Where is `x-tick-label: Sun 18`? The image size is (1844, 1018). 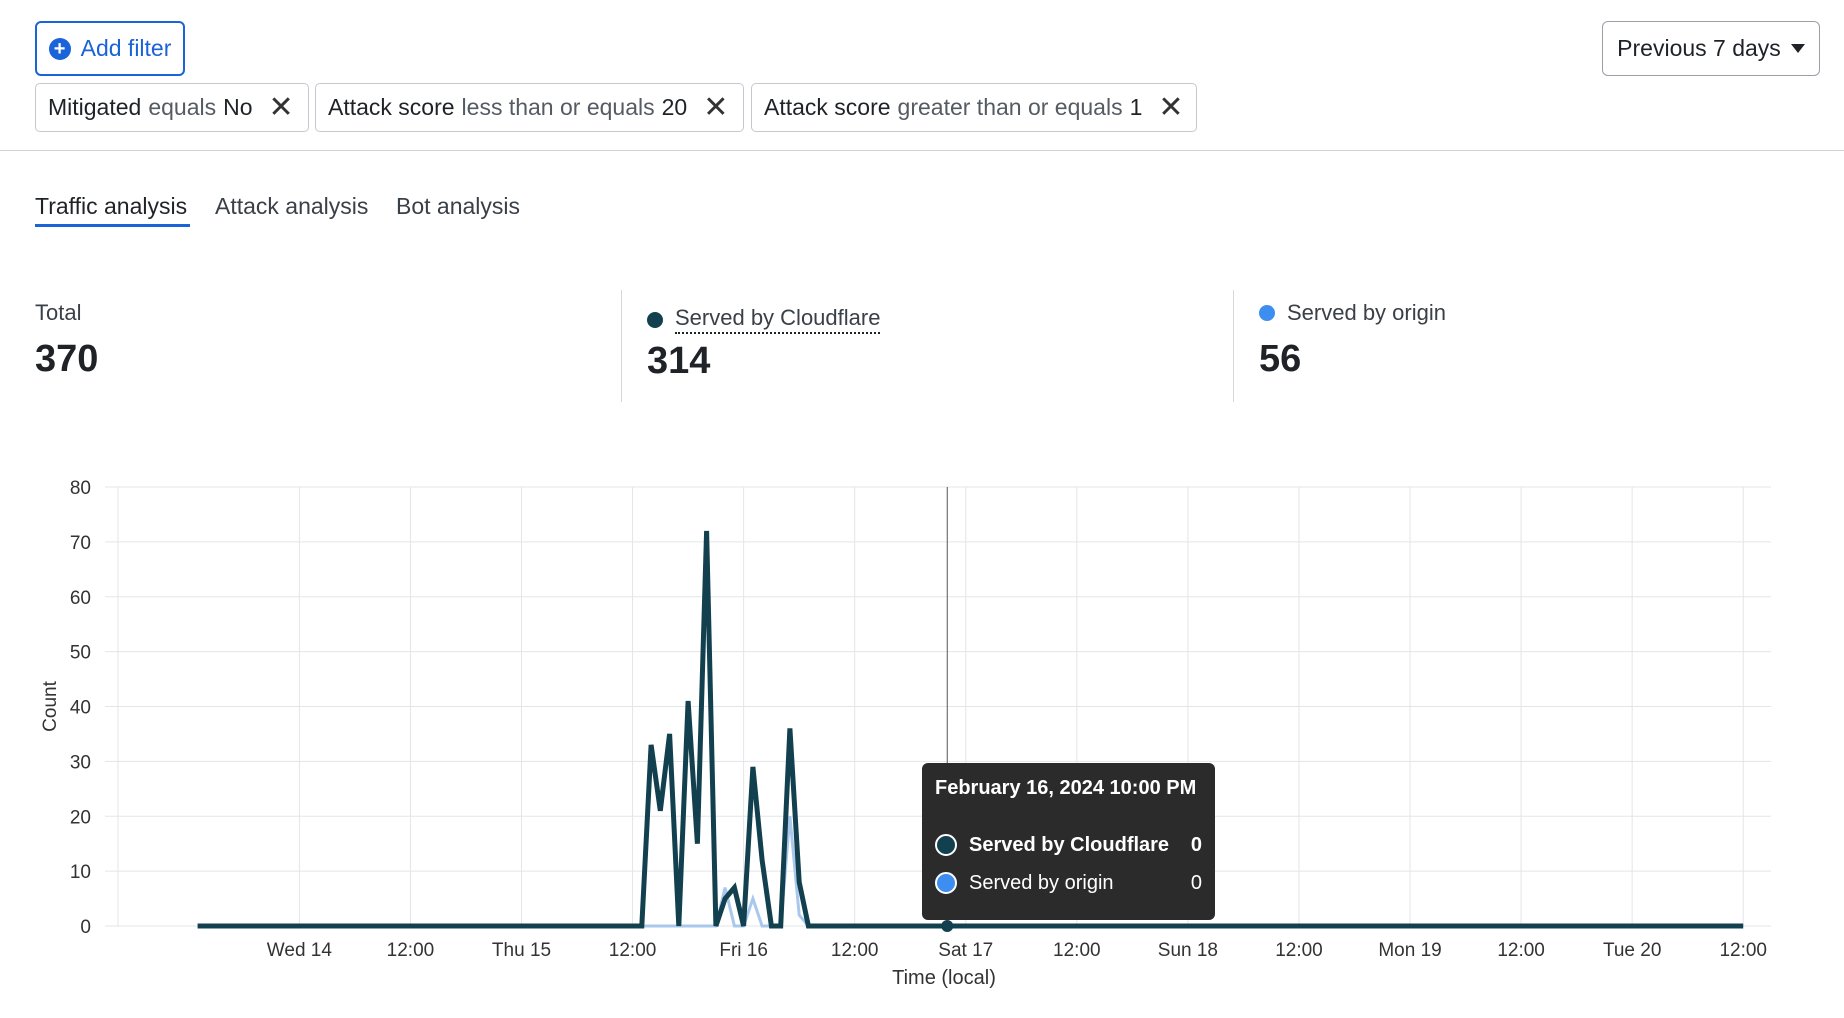 x-tick-label: Sun 18 is located at coordinates (1188, 950).